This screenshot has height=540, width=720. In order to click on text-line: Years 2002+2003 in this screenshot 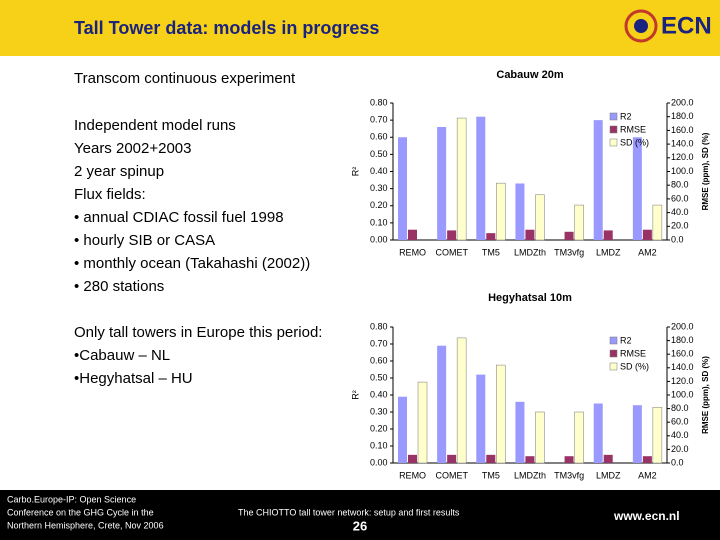, I will do `click(132, 148)`.